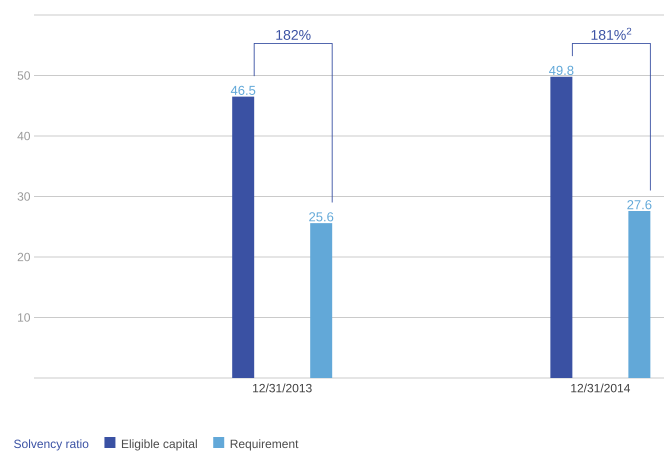 This screenshot has width=670, height=453. What do you see at coordinates (293, 35) in the screenshot?
I see `annotation: 182%` at bounding box center [293, 35].